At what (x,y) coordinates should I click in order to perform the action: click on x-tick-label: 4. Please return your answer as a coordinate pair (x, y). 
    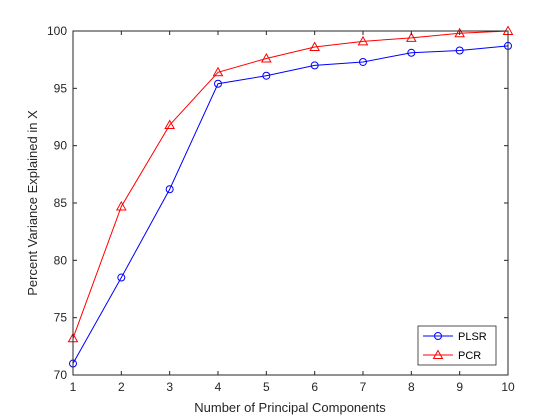
    Looking at the image, I should click on (218, 387).